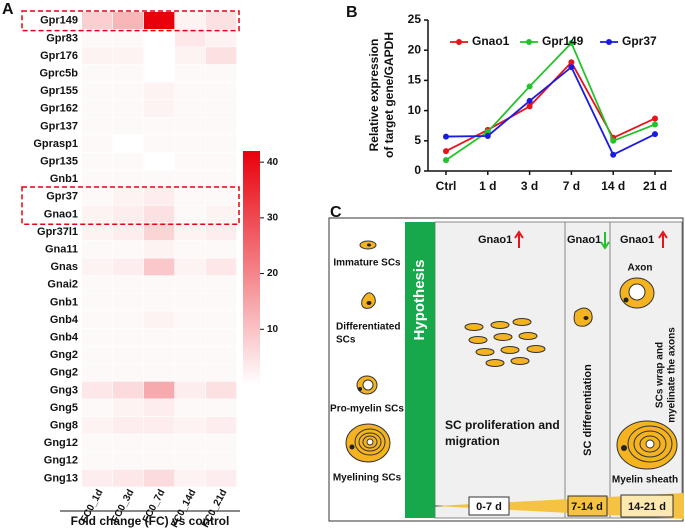 Image resolution: width=685 pixels, height=530 pixels. I want to click on row-label: Gna11, so click(61, 250).